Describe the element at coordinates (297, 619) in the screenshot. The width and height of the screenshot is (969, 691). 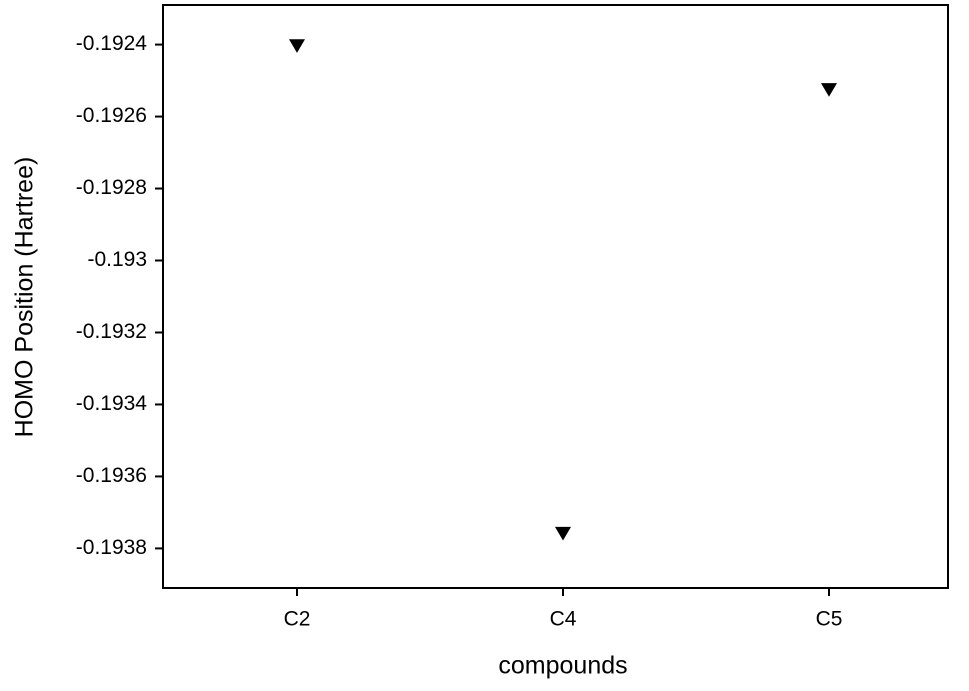
I see `x-tick-label: C2` at that location.